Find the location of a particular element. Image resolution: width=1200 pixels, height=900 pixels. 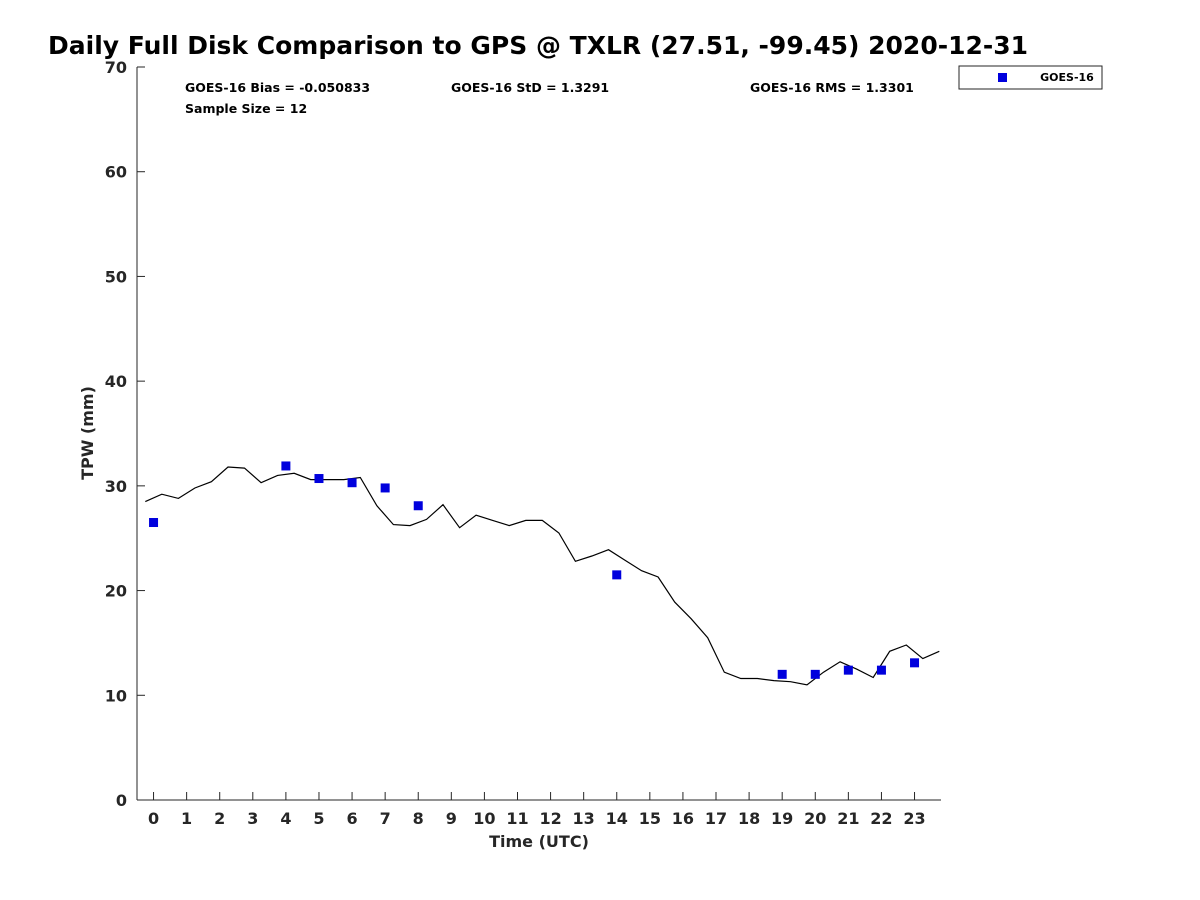

x-tick-label: 23 is located at coordinates (914, 818).